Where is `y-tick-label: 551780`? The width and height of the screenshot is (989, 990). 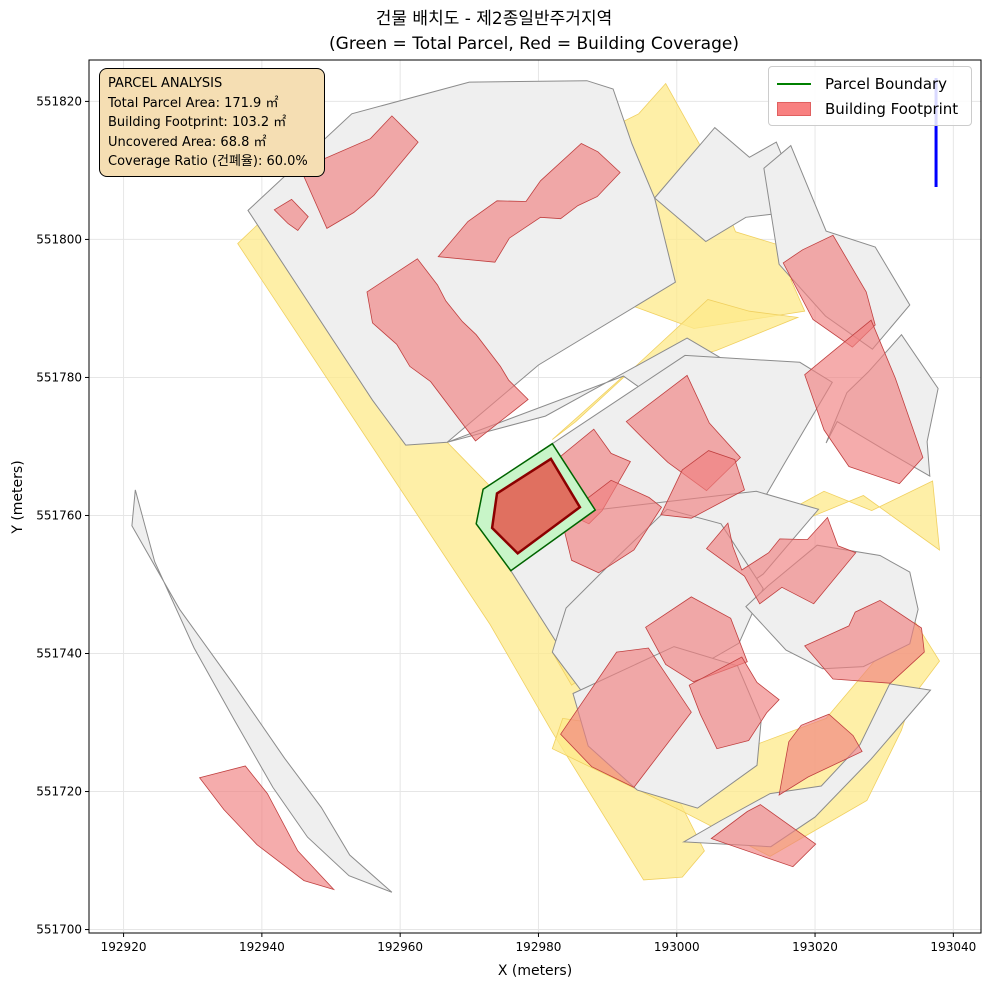
y-tick-label: 551780 is located at coordinates (59, 377).